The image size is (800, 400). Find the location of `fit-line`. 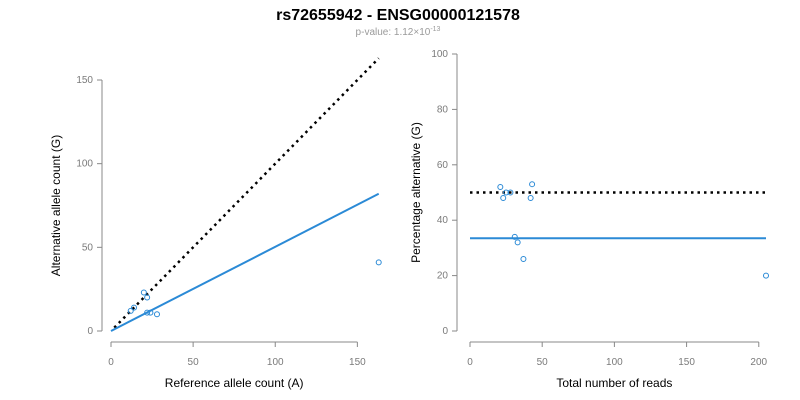

fit-line is located at coordinates (245, 262).